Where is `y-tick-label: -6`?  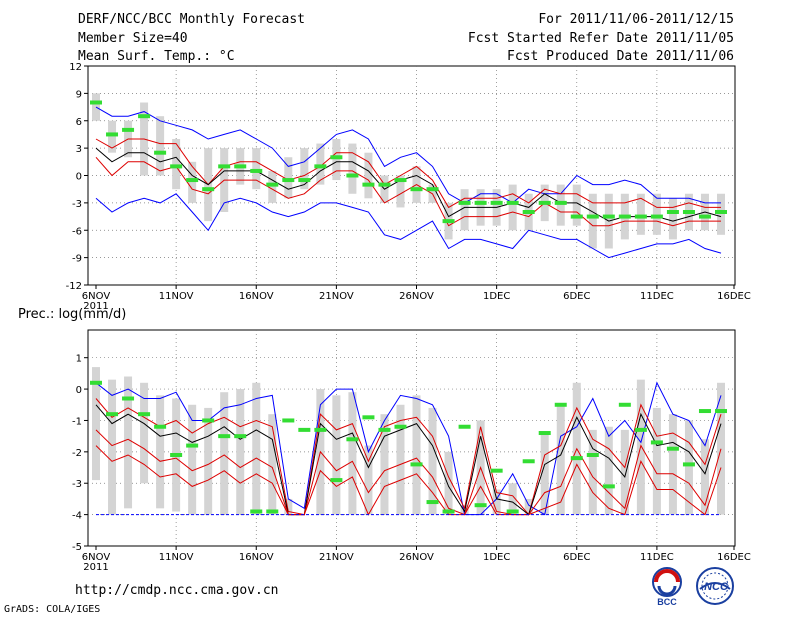
y-tick-label: -6 is located at coordinates (77, 231).